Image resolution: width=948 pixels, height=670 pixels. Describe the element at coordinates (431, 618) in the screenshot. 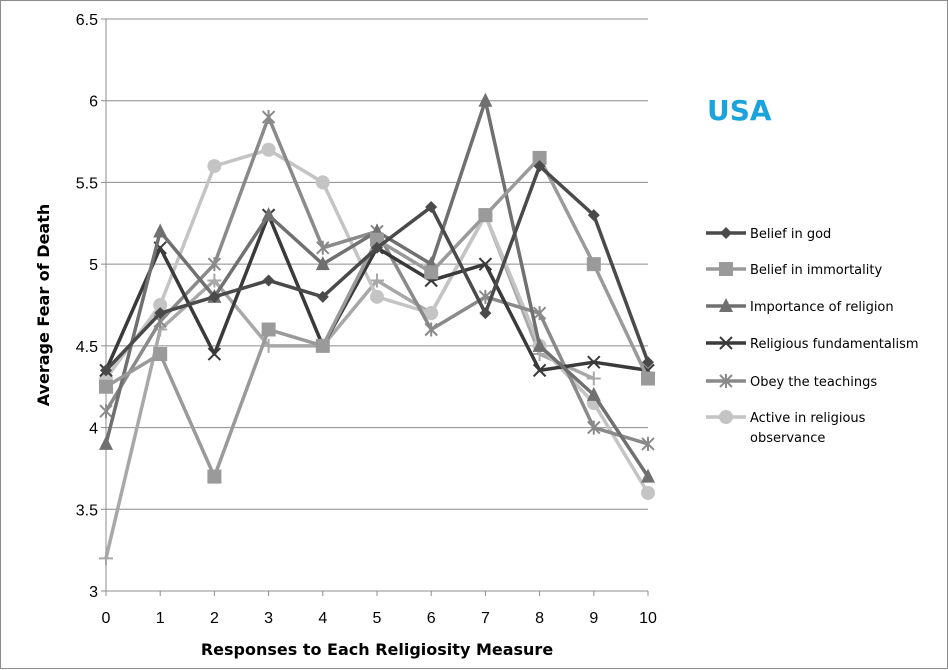

I see `x-tick-label: 6` at that location.